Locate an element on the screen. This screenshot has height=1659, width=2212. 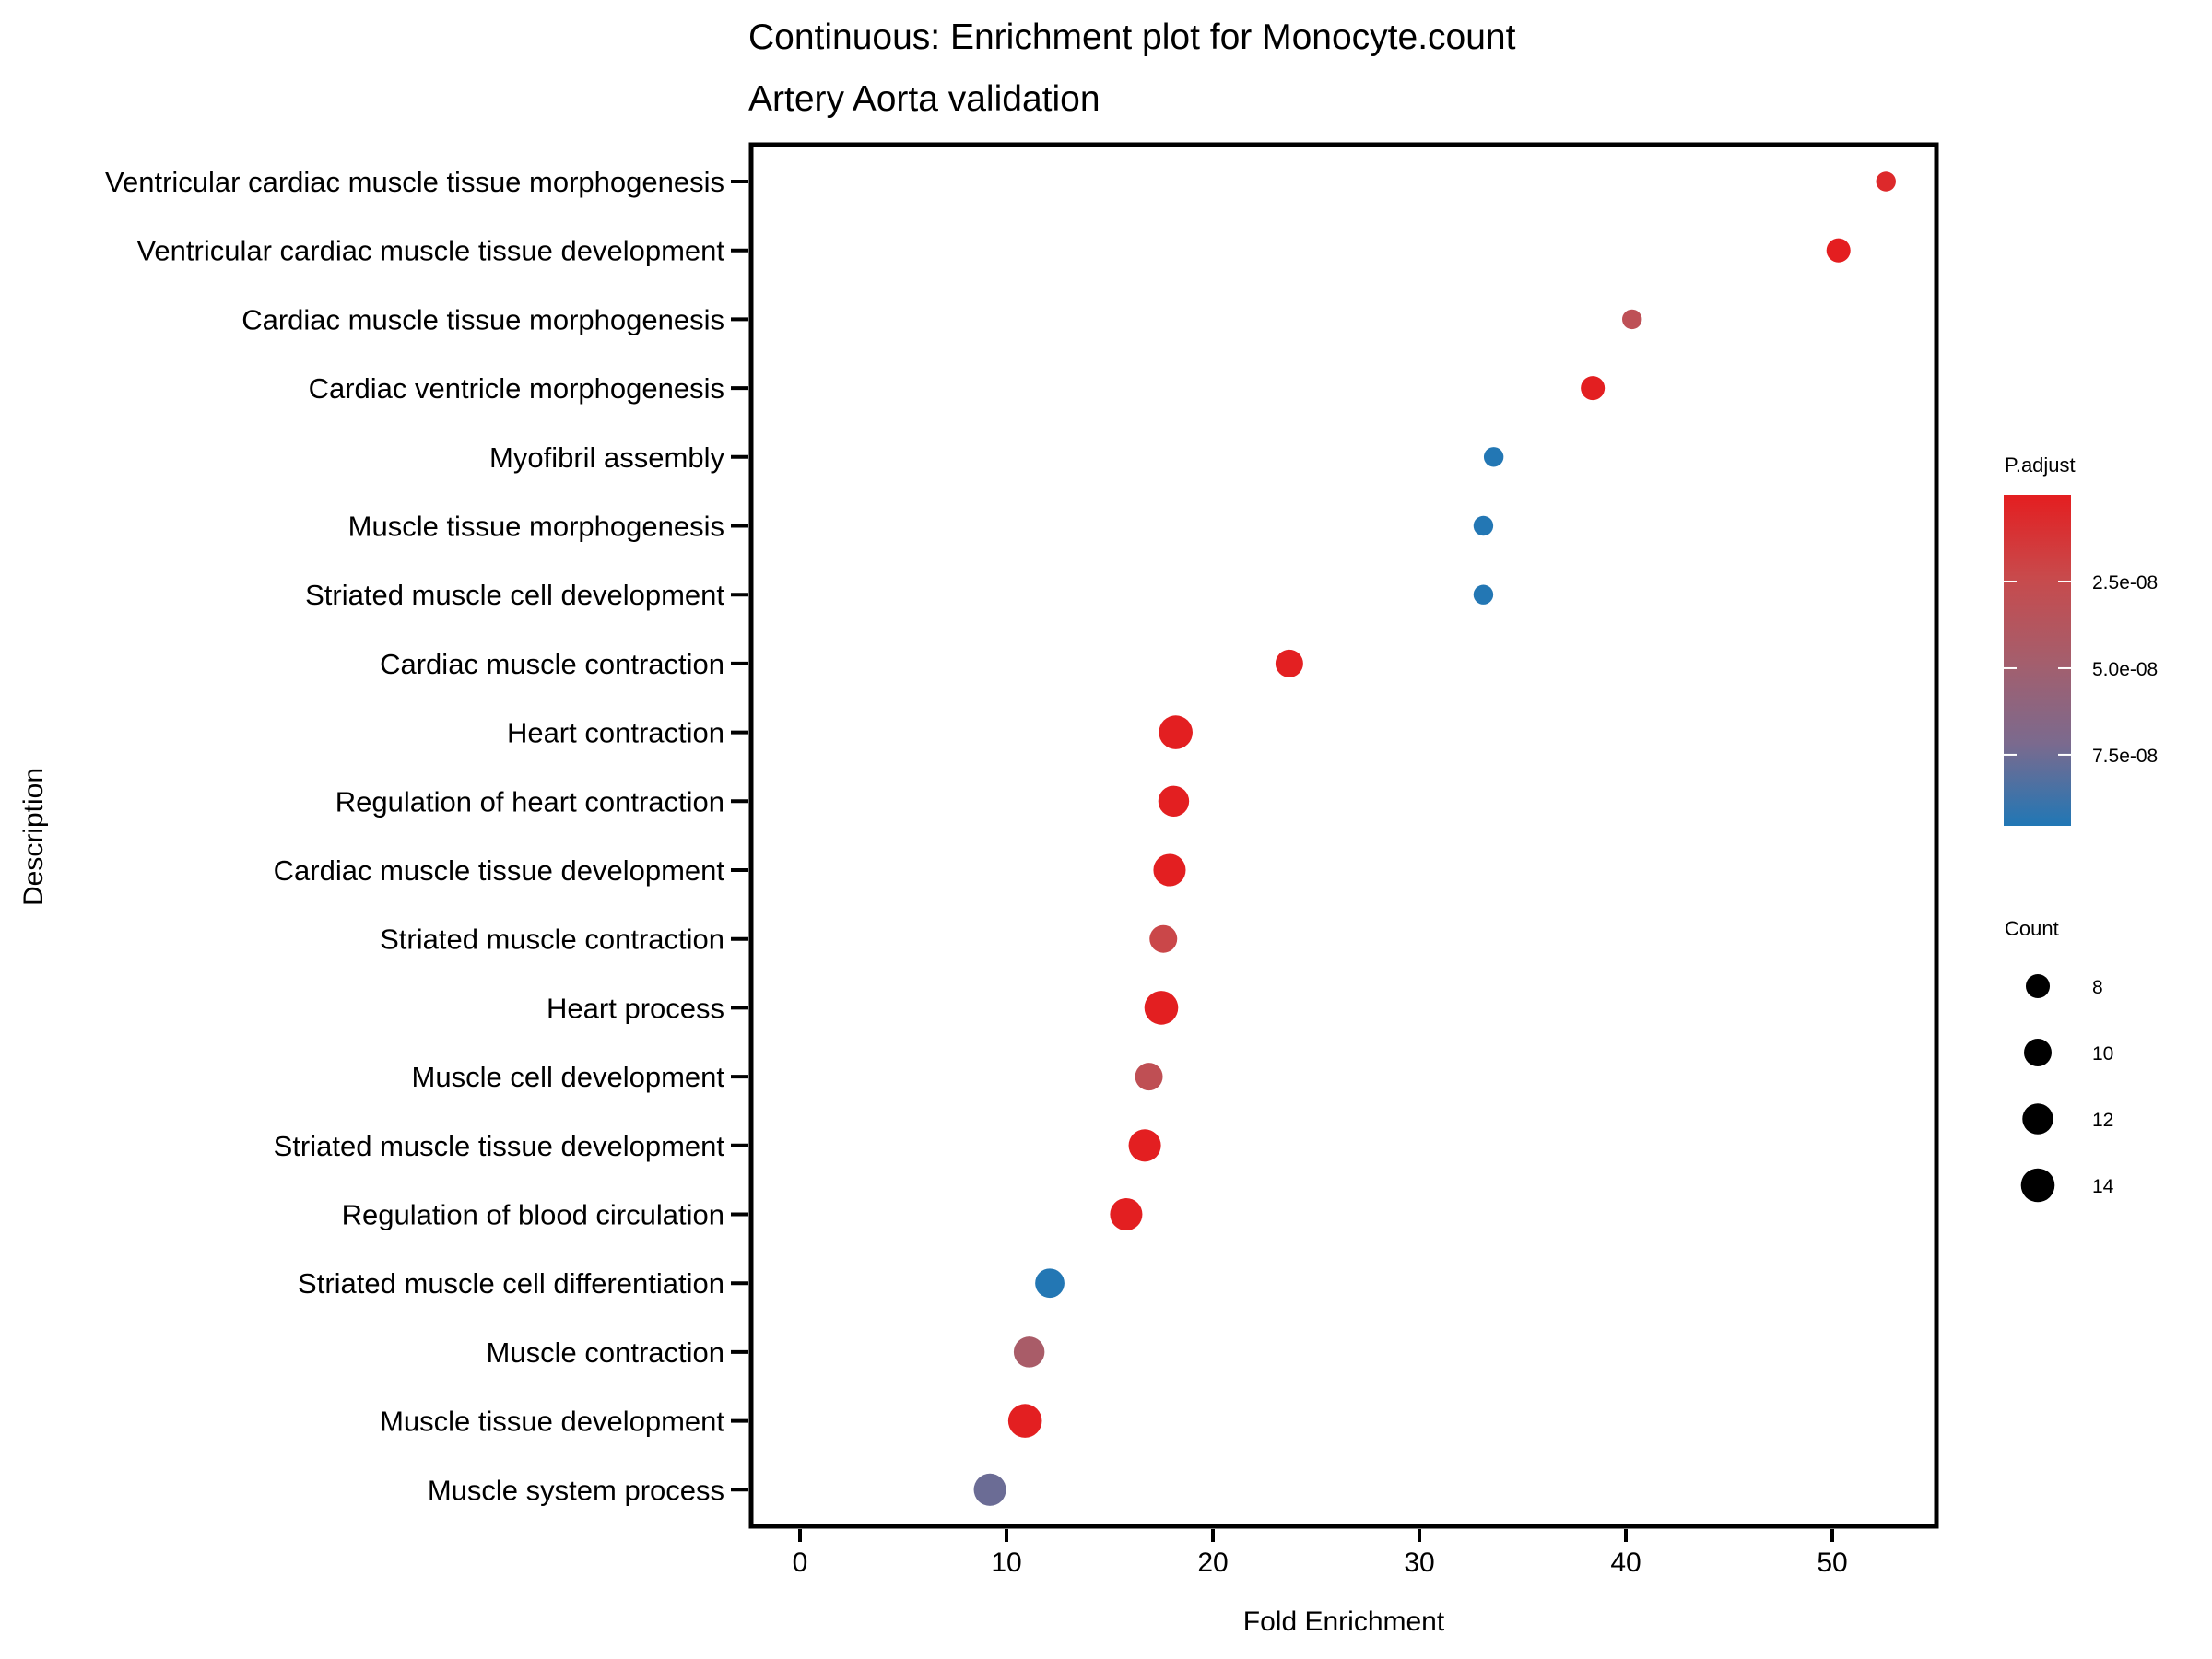
y-tick-label: Muscle tissue development is located at coordinates (552, 1422).